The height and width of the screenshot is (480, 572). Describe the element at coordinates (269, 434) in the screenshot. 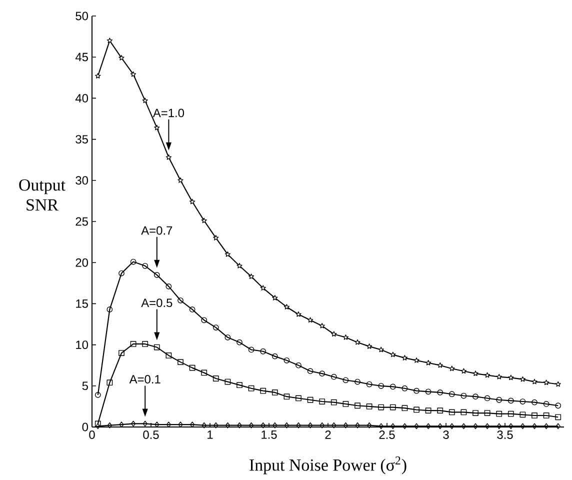

I see `x-tick-label: 1.5` at that location.